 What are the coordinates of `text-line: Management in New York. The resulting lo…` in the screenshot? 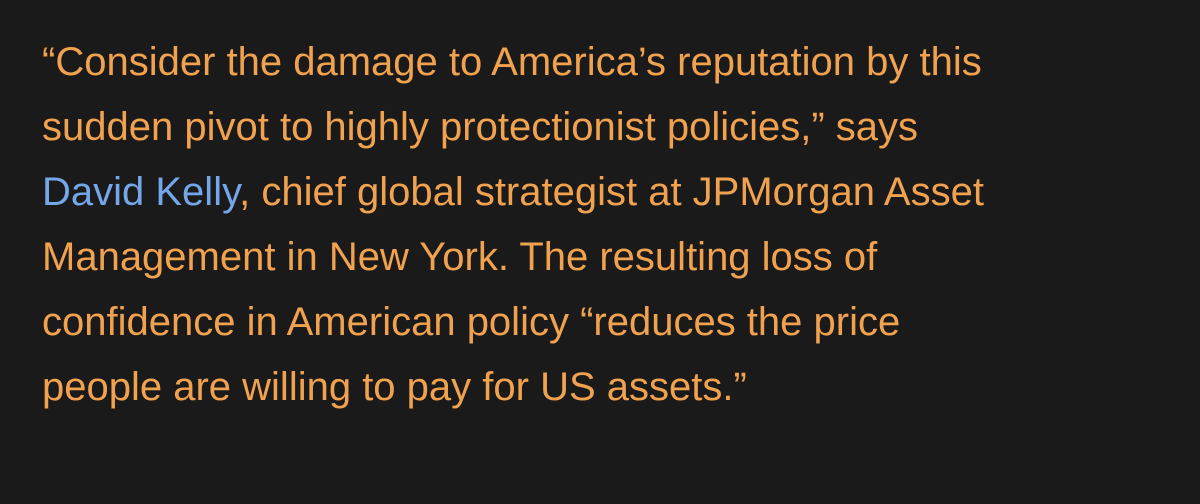 It's located at (460, 257).